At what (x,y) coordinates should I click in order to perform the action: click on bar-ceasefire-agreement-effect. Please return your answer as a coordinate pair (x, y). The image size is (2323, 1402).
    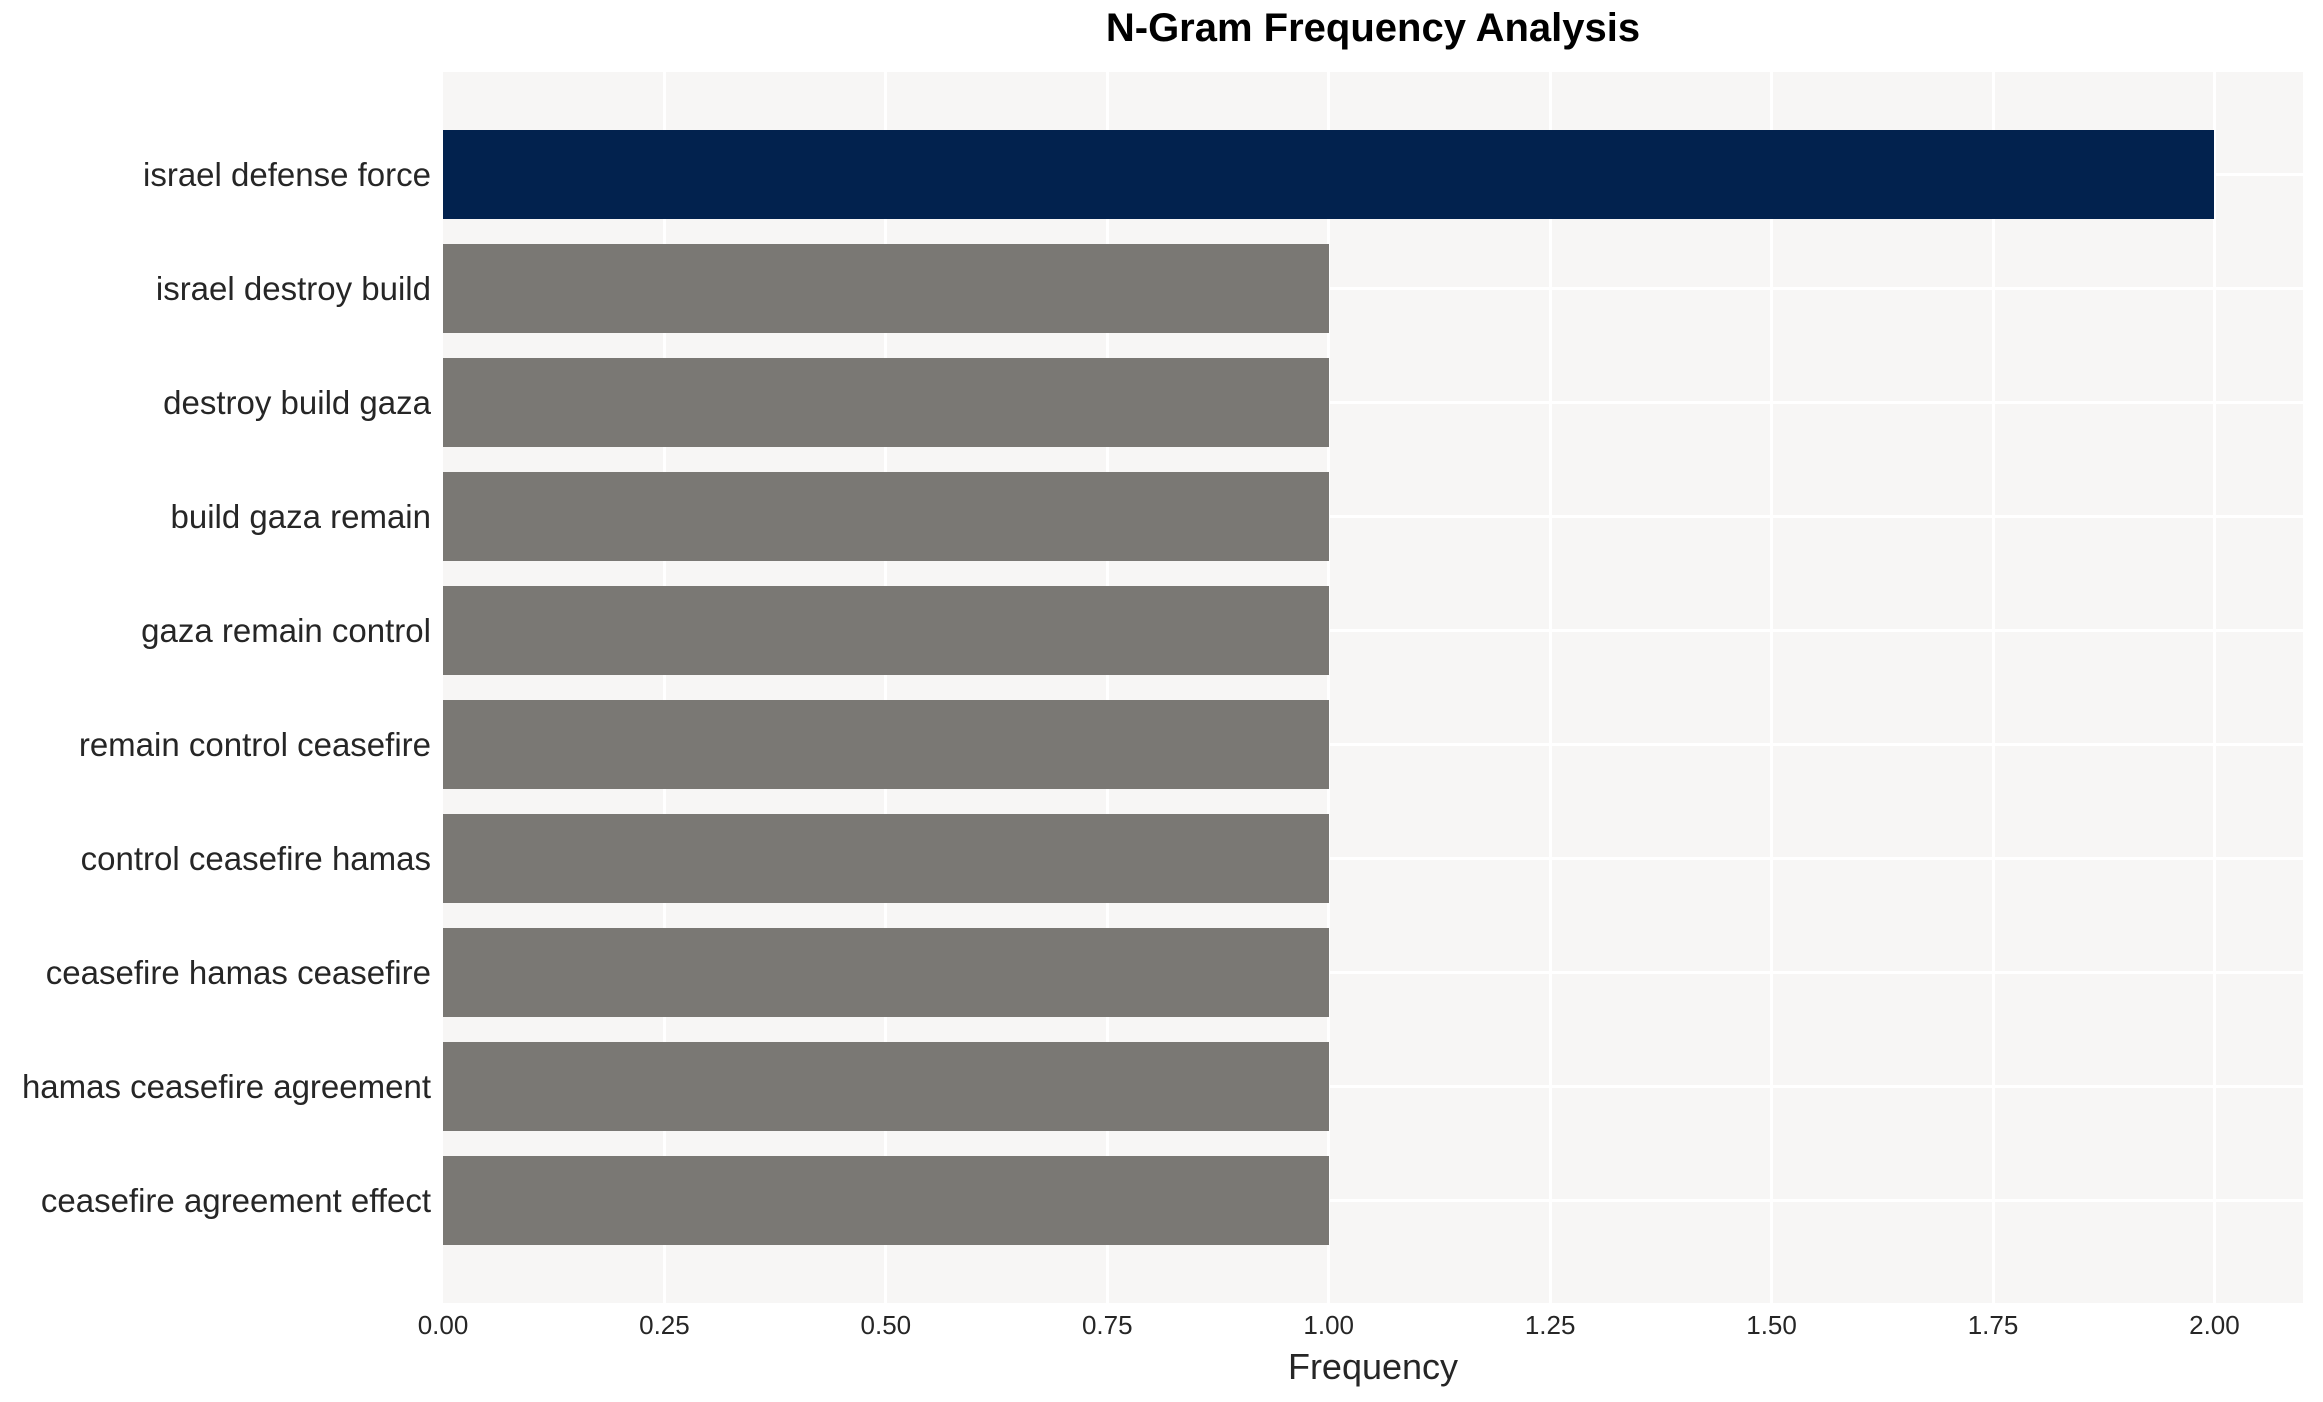
    Looking at the image, I should click on (886, 1200).